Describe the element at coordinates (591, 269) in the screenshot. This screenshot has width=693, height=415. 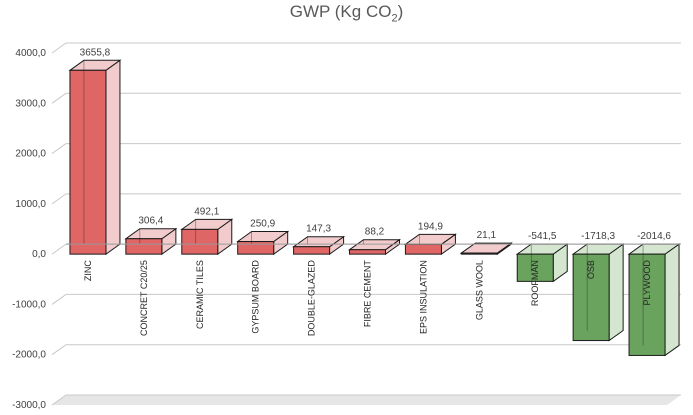
I see `category-label: OSB` at that location.